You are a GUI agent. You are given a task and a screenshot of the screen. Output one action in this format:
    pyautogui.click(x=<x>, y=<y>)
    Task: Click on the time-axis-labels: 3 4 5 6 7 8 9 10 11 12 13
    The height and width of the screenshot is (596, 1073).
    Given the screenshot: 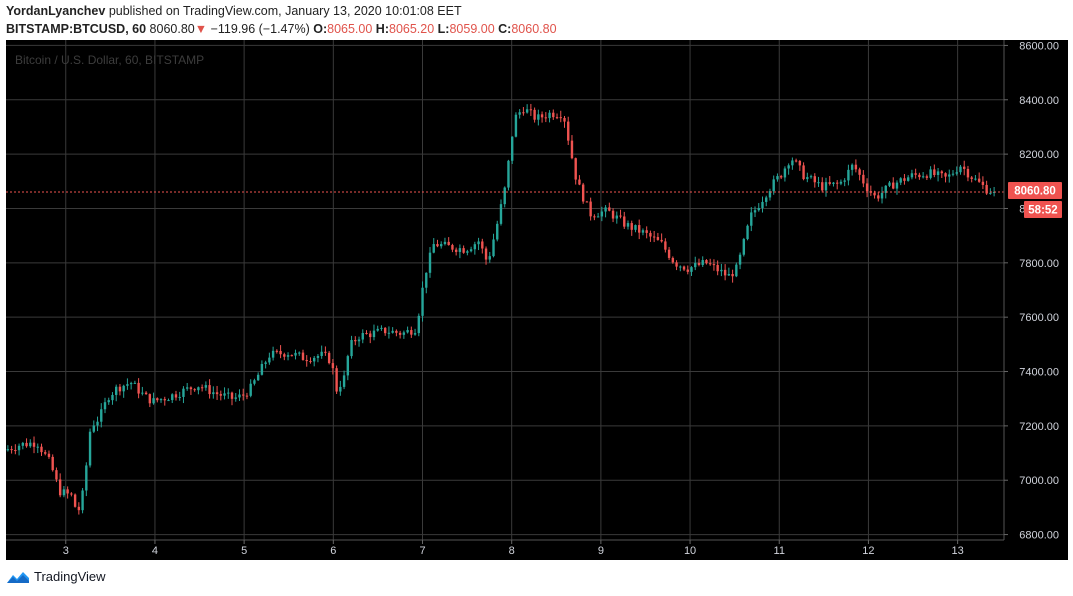 What is the action you would take?
    pyautogui.click(x=513, y=548)
    